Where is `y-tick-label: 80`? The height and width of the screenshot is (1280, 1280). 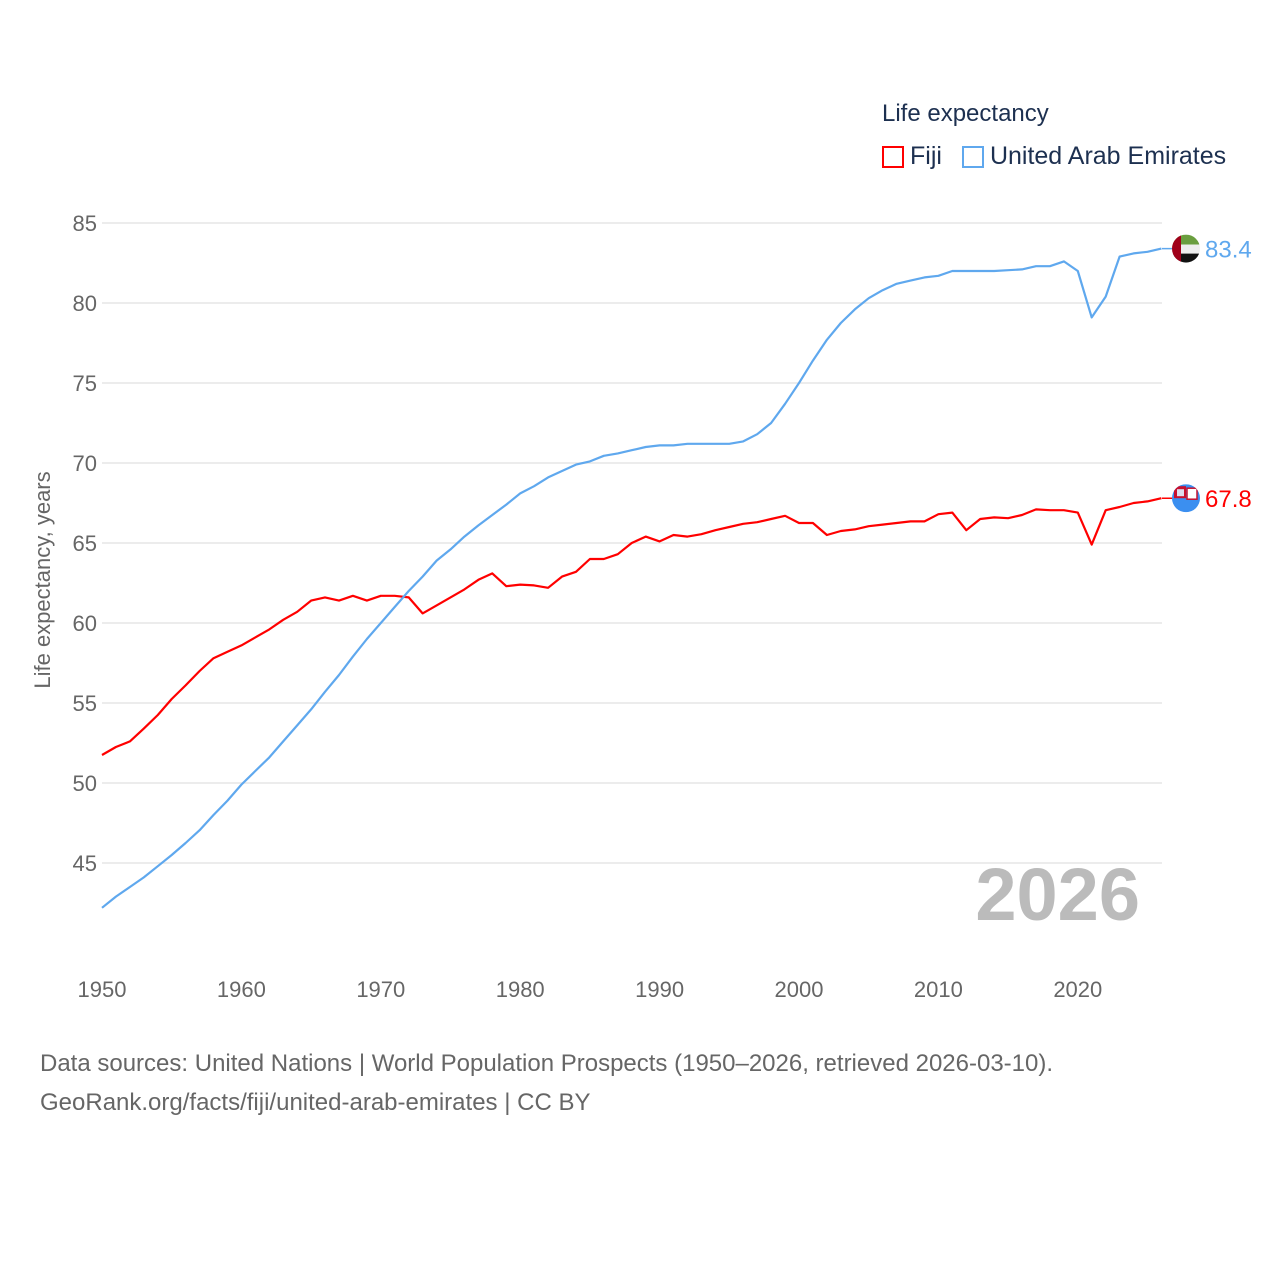
y-tick-label: 80 is located at coordinates (85, 303).